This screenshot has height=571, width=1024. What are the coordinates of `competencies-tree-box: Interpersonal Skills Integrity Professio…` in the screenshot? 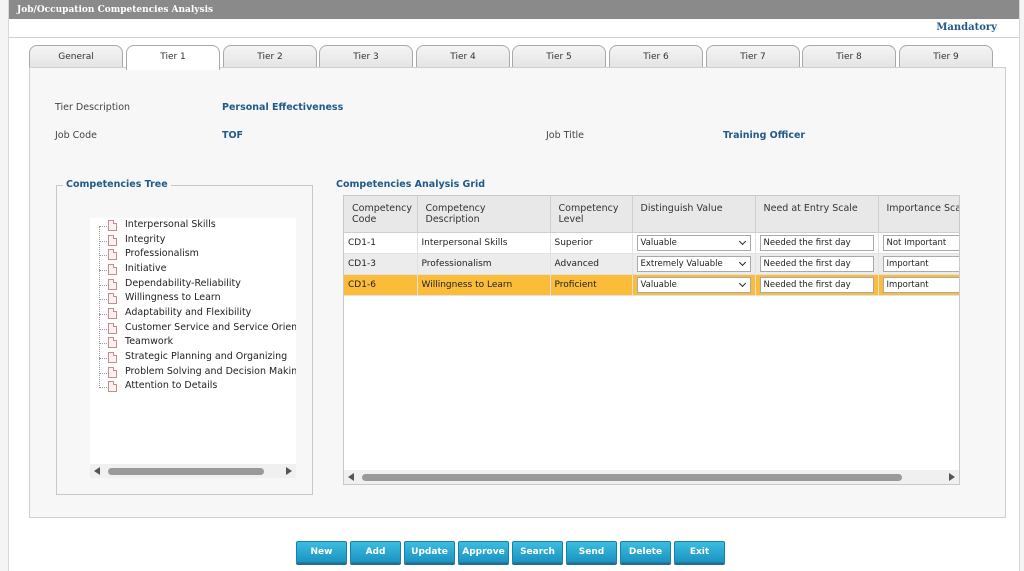 It's located at (184, 340).